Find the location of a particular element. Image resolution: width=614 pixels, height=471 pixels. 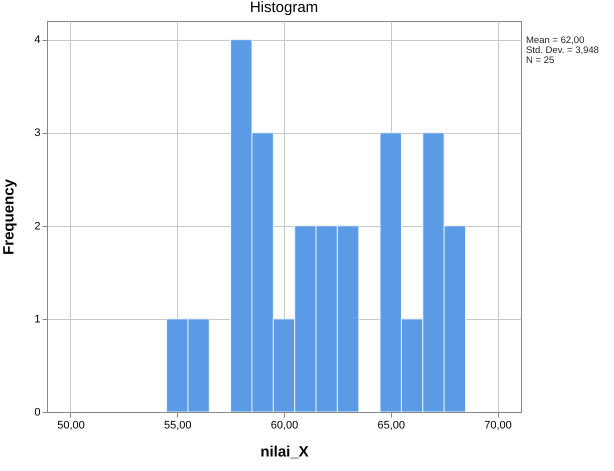

text: Mean = 62,00 is located at coordinates (555, 40).